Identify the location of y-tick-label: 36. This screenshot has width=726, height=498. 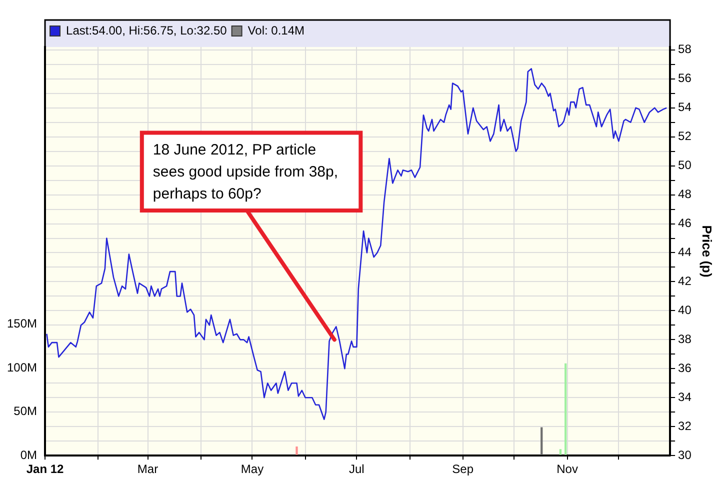
(685, 367).